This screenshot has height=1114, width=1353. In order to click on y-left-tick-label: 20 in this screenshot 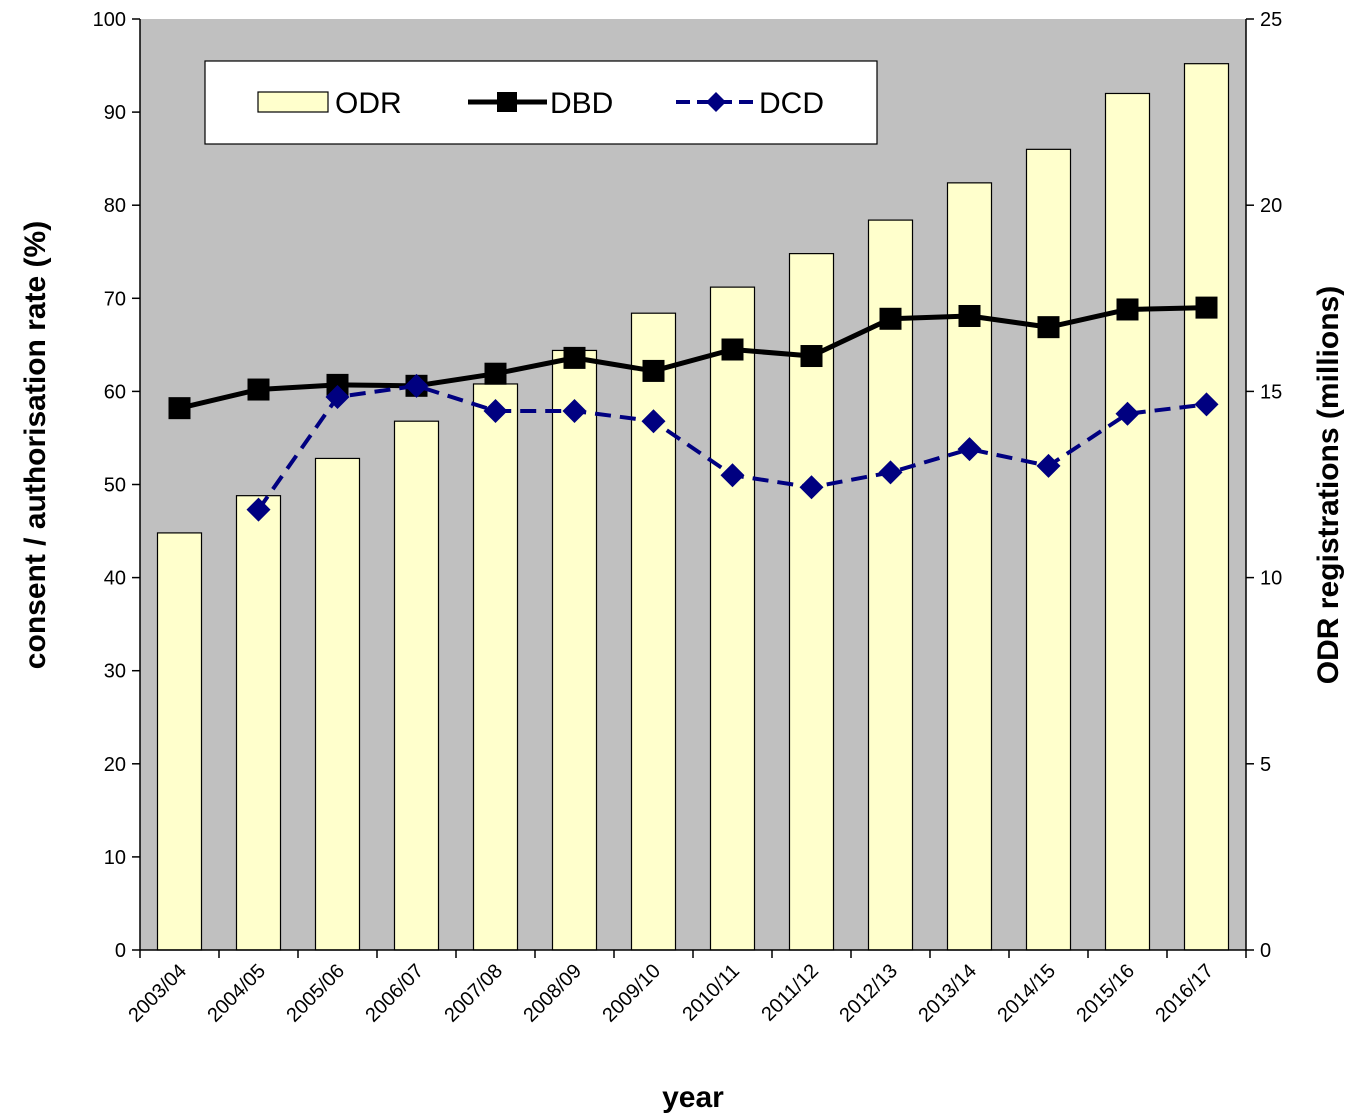, I will do `click(115, 765)`.